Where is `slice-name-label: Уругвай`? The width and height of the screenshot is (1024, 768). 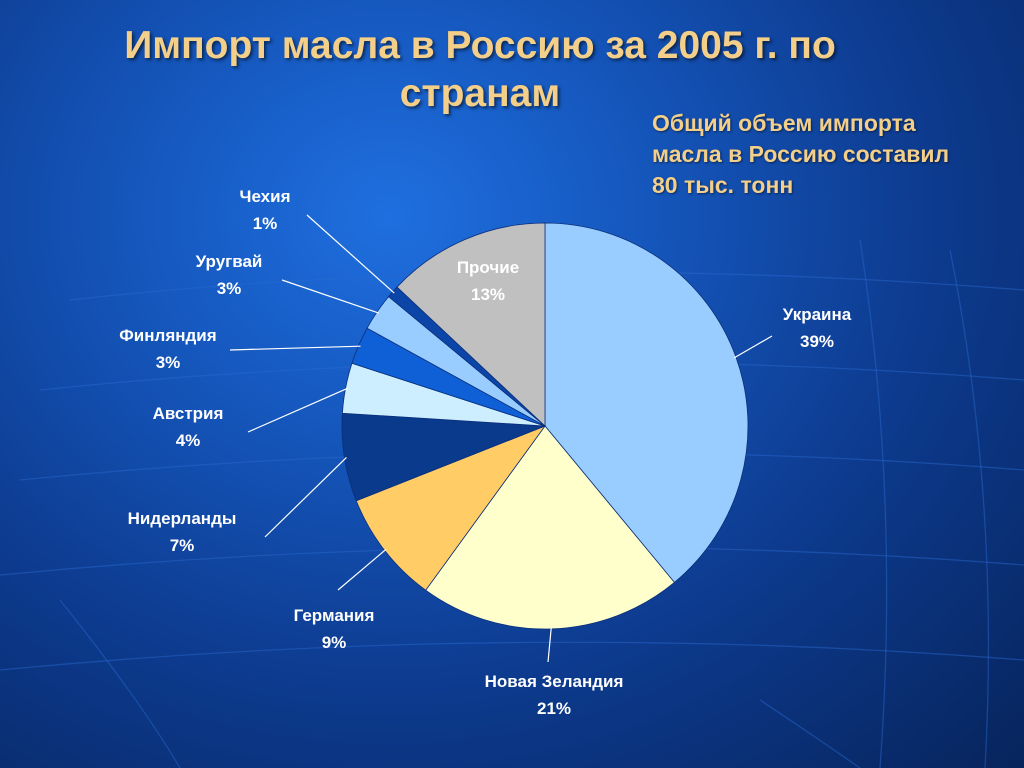 slice-name-label: Уругвай is located at coordinates (229, 261).